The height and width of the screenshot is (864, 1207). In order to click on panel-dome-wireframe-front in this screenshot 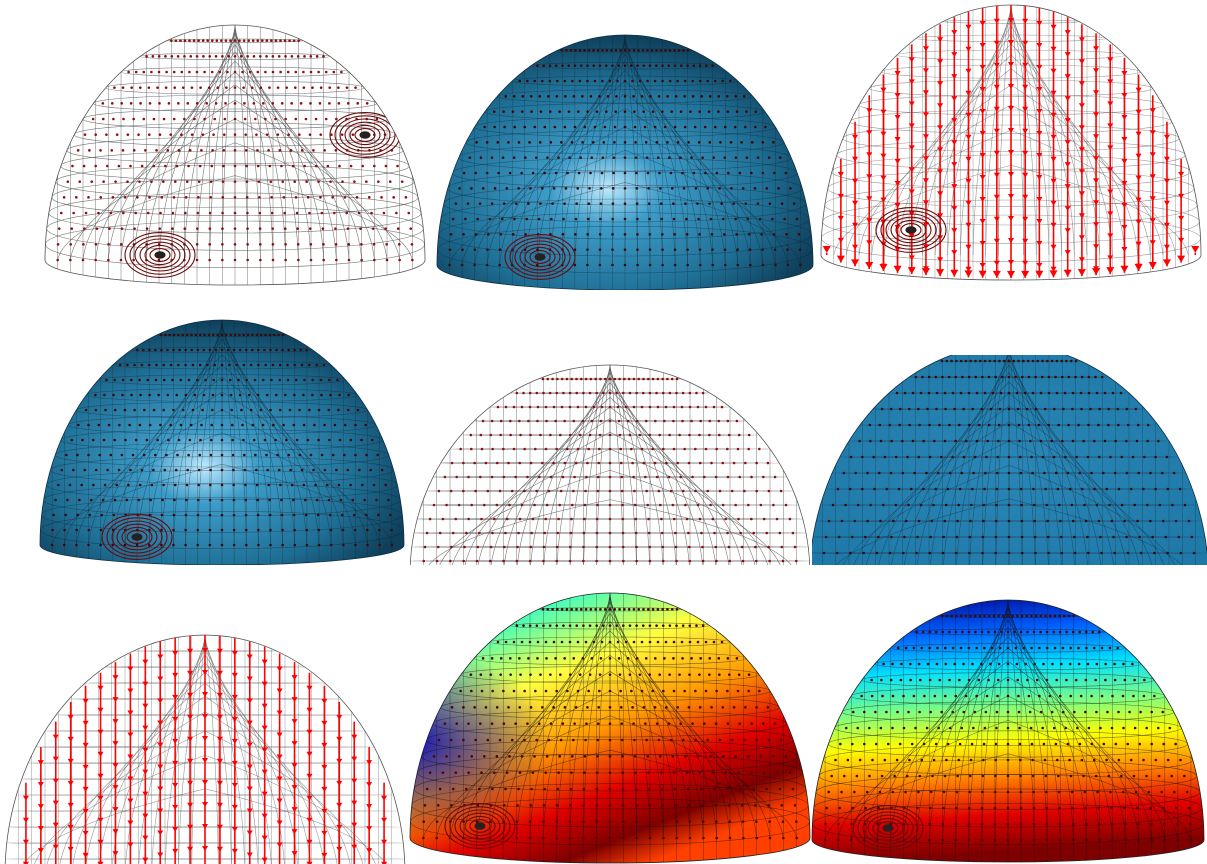, I will do `click(610, 462)`.